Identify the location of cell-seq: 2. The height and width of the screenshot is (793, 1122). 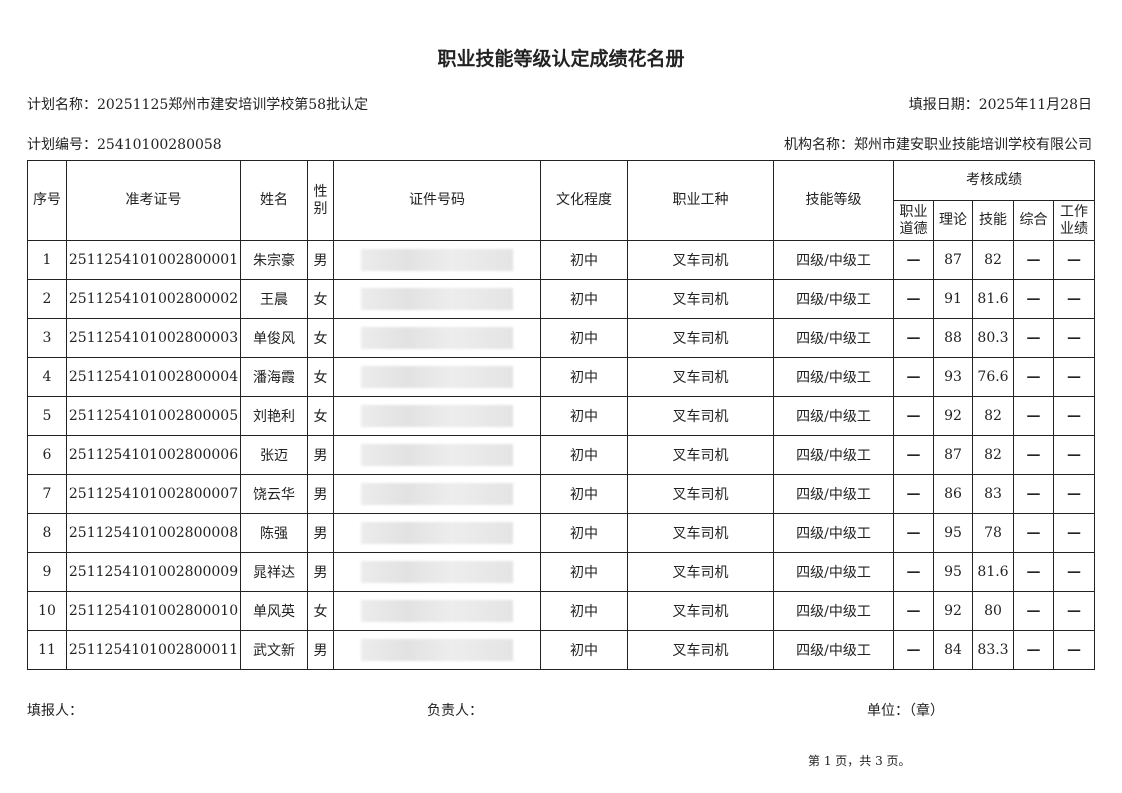
(47, 299).